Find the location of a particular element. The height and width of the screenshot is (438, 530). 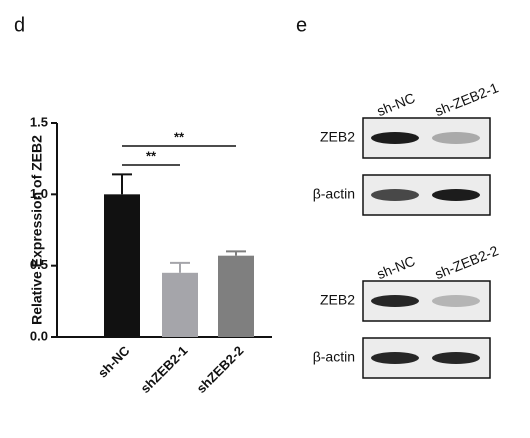

y-tick-label: 0.0 is located at coordinates (39, 335).